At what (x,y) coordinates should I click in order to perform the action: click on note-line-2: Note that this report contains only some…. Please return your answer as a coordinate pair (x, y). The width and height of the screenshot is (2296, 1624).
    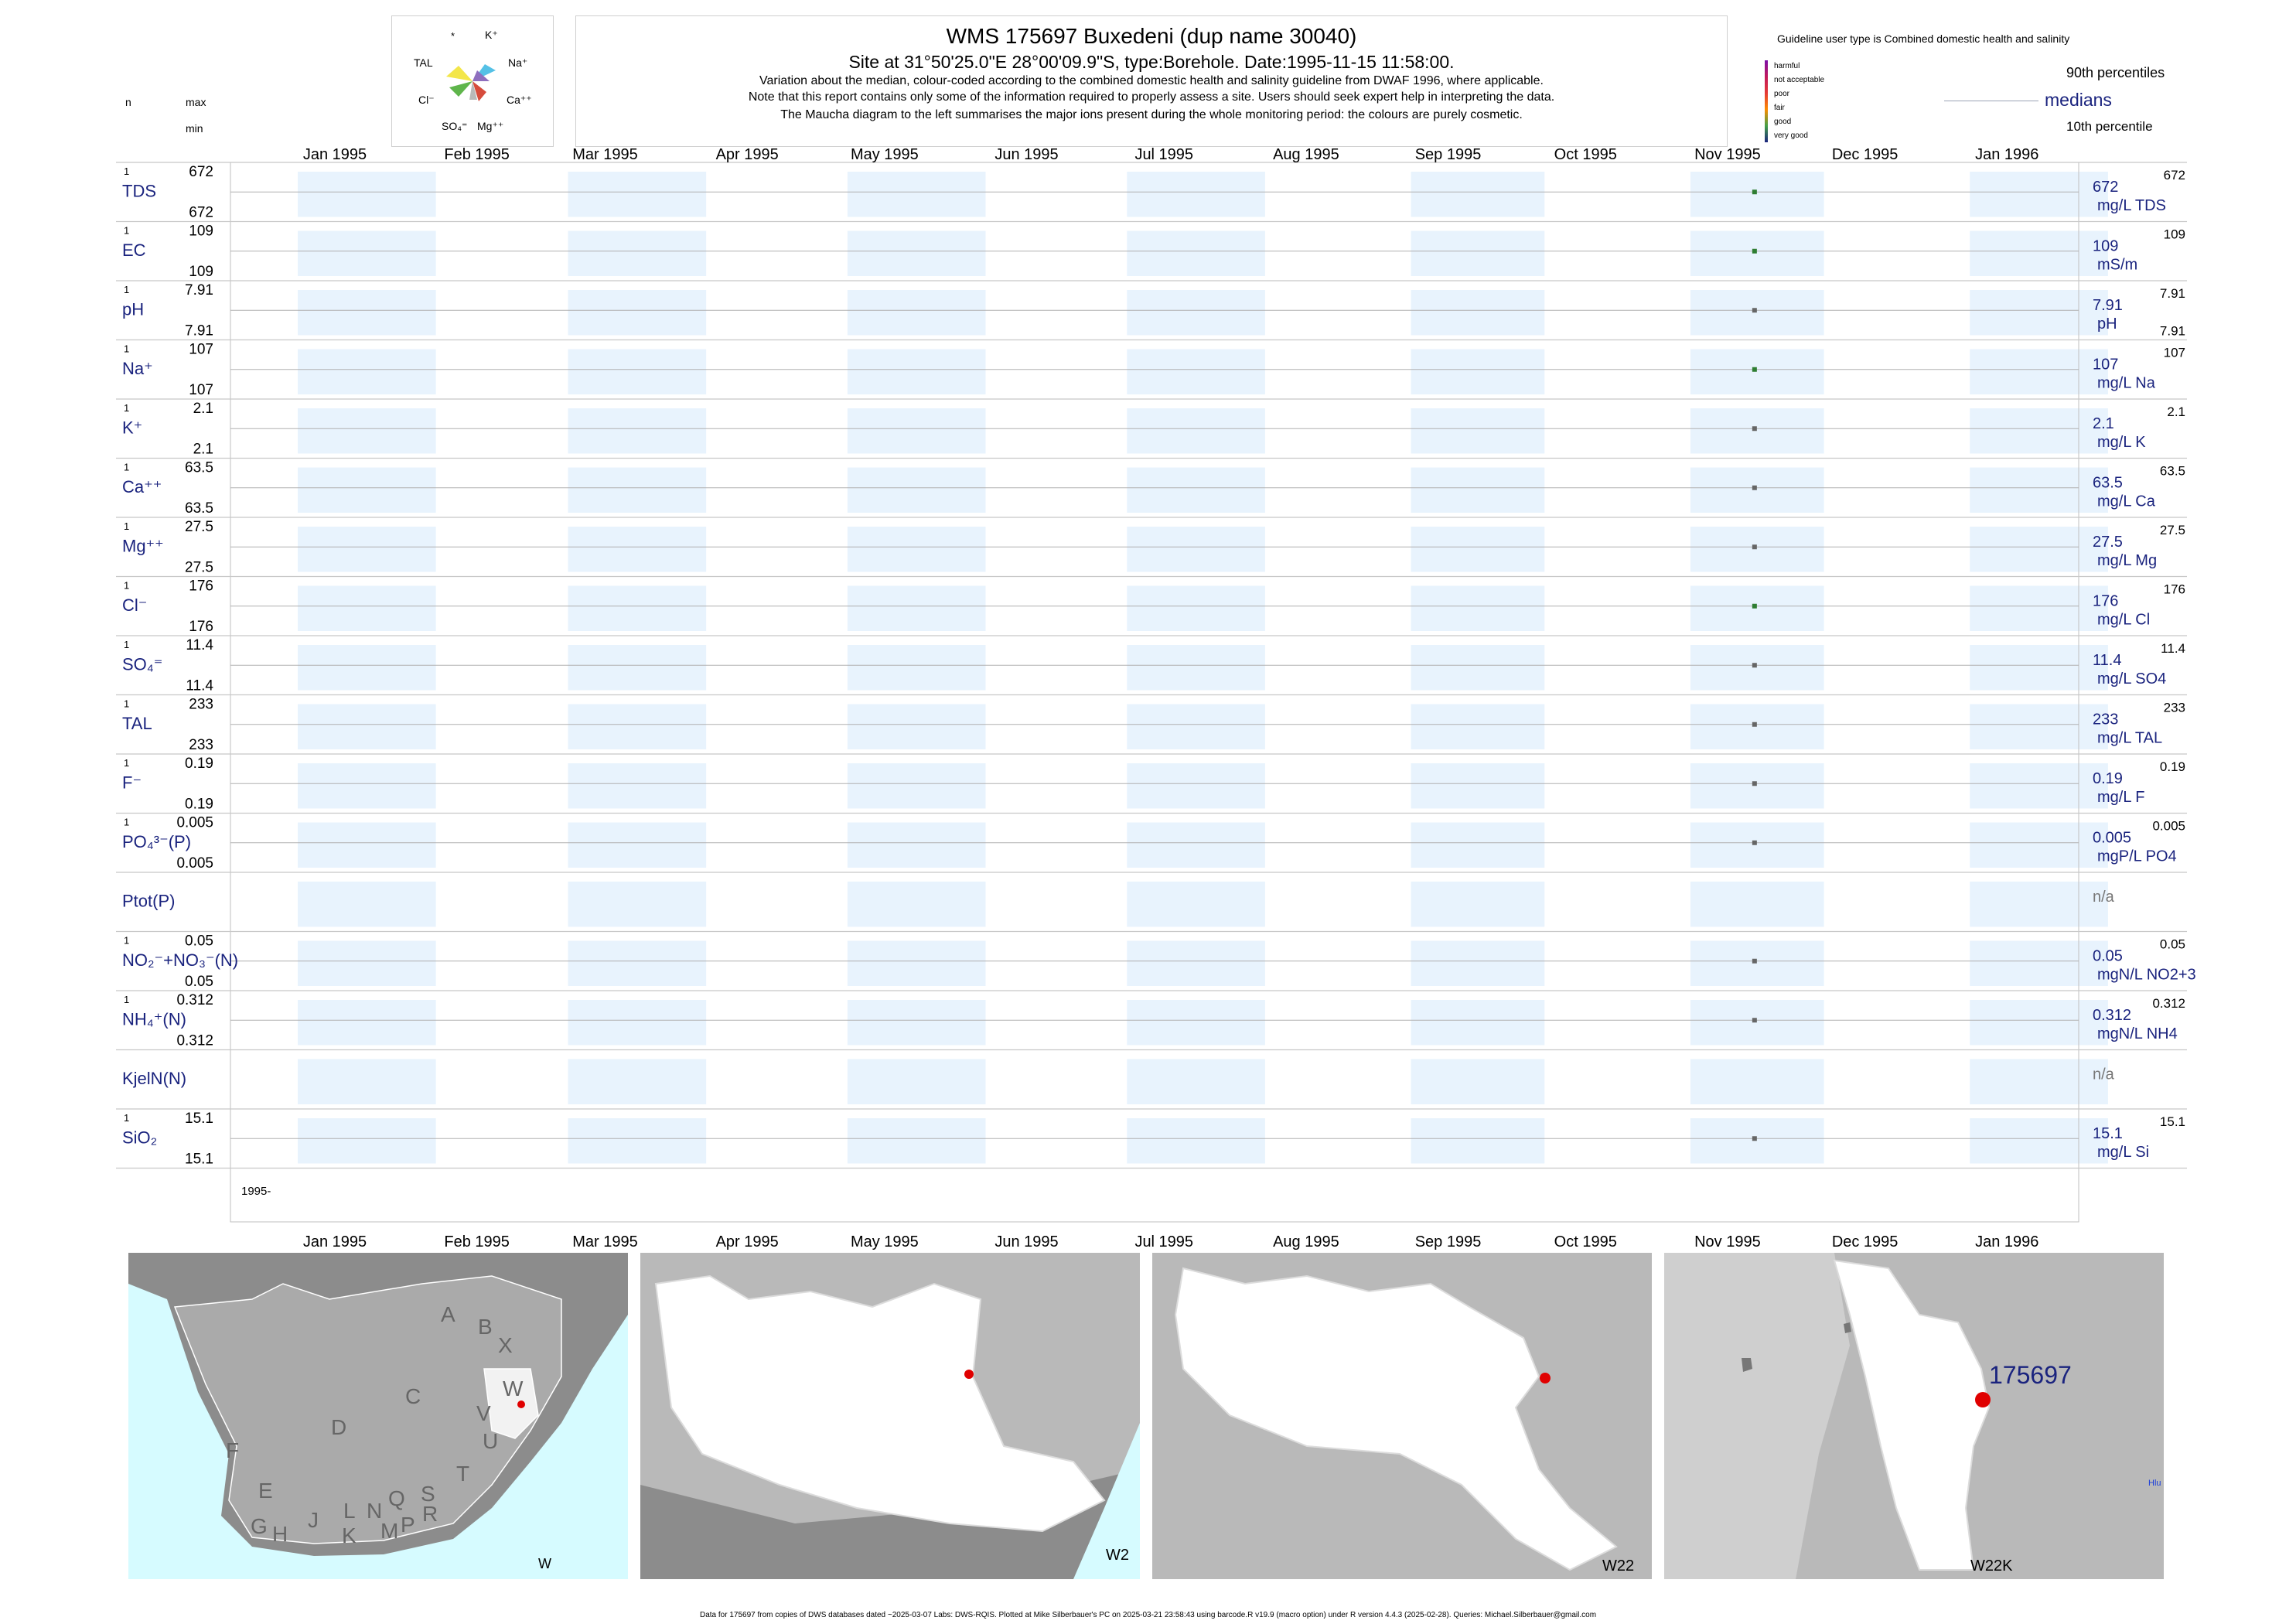
    Looking at the image, I should click on (1151, 97).